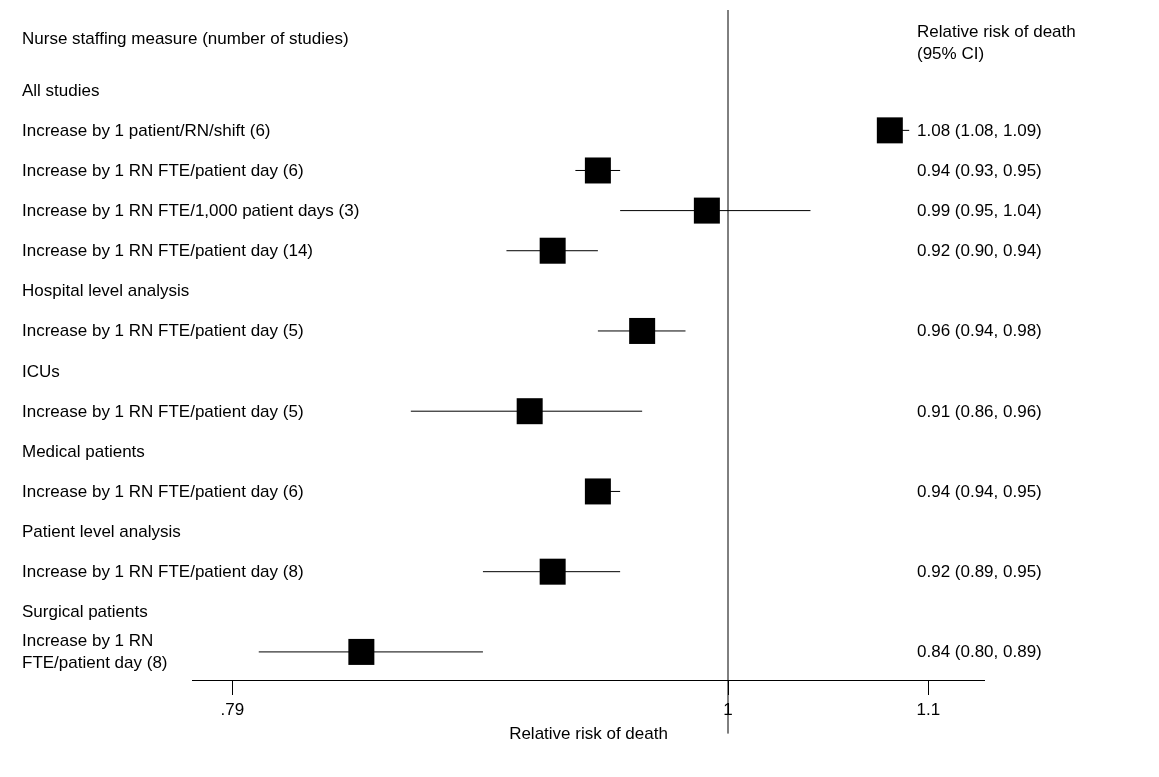 The image size is (1159, 777). Describe the element at coordinates (728, 710) in the screenshot. I see `x-tick-label: 1` at that location.